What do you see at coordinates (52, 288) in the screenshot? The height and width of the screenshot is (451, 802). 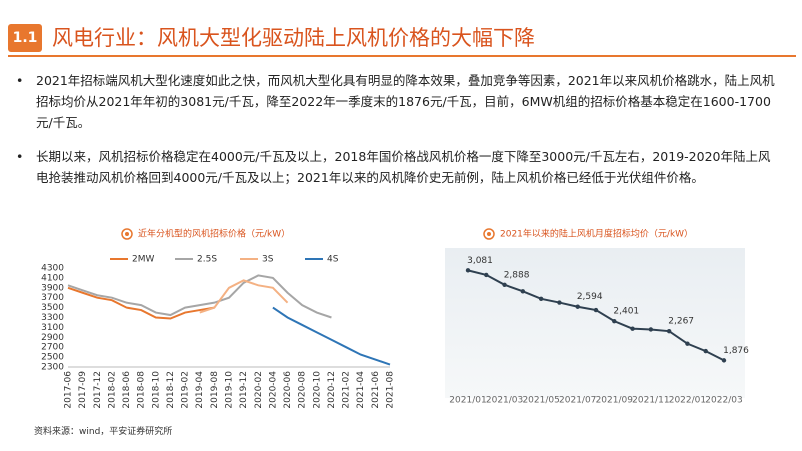 I see `y-tick-label: 3900` at bounding box center [52, 288].